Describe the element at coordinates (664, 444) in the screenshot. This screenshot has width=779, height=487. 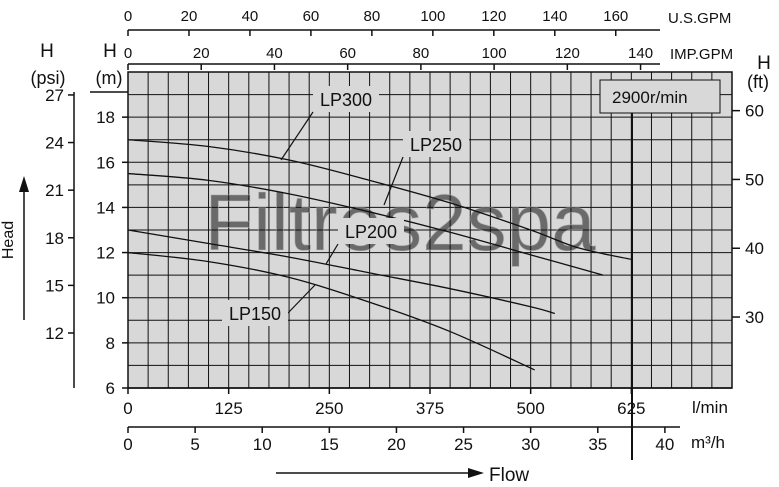
I see `m3h-tick-label: 40` at that location.